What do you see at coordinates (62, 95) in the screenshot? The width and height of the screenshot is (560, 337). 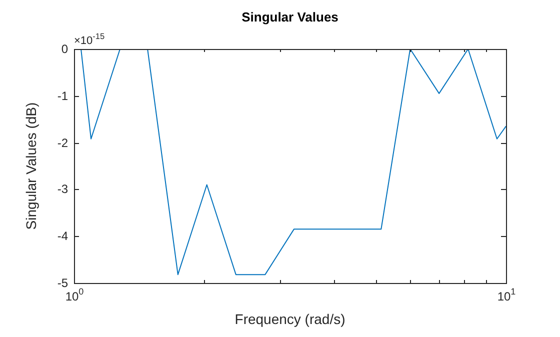 I see `y-tick-label: -1` at bounding box center [62, 95].